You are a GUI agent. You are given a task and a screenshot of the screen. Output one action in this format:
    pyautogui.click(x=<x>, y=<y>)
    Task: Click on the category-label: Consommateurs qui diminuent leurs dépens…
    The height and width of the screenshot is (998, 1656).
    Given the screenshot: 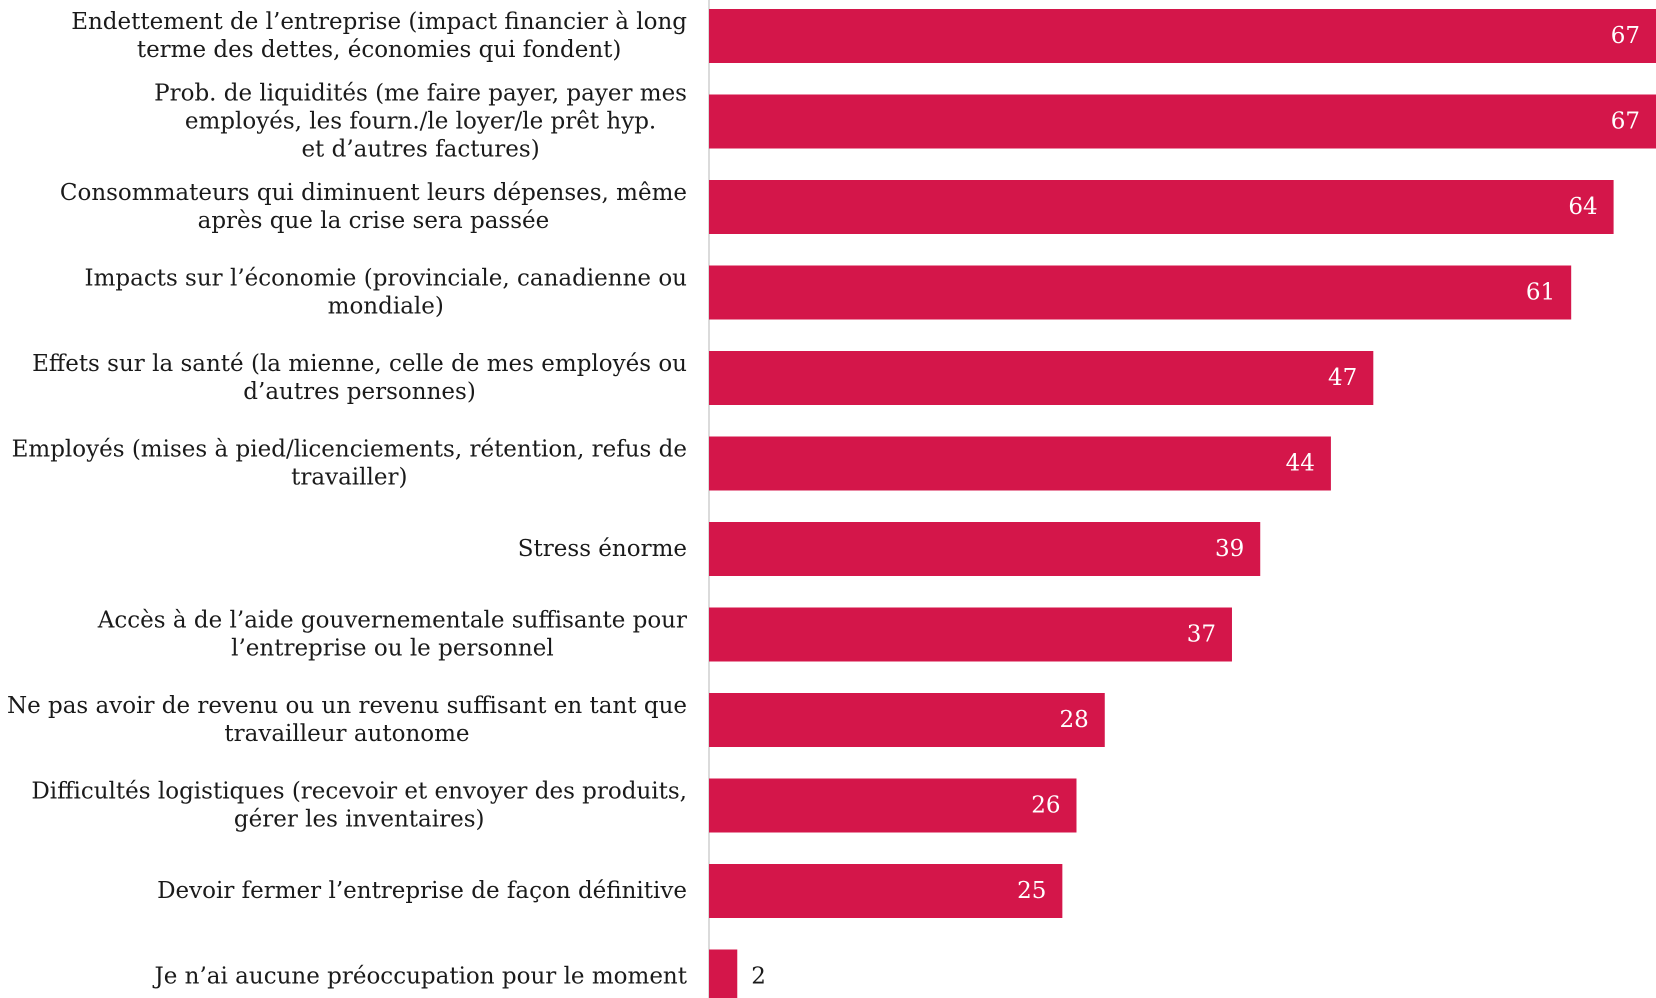 What is the action you would take?
    pyautogui.click(x=373, y=193)
    